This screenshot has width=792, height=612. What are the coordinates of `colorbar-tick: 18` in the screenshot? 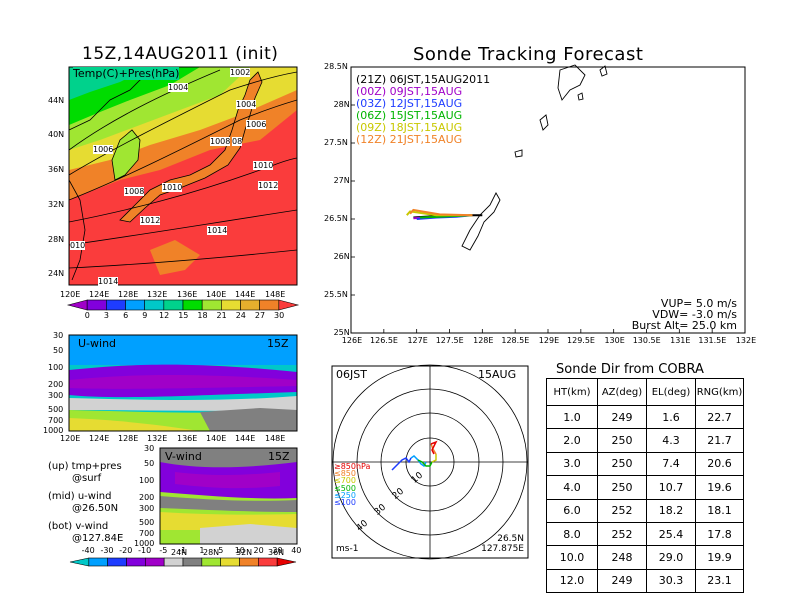 It's located at (202, 315).